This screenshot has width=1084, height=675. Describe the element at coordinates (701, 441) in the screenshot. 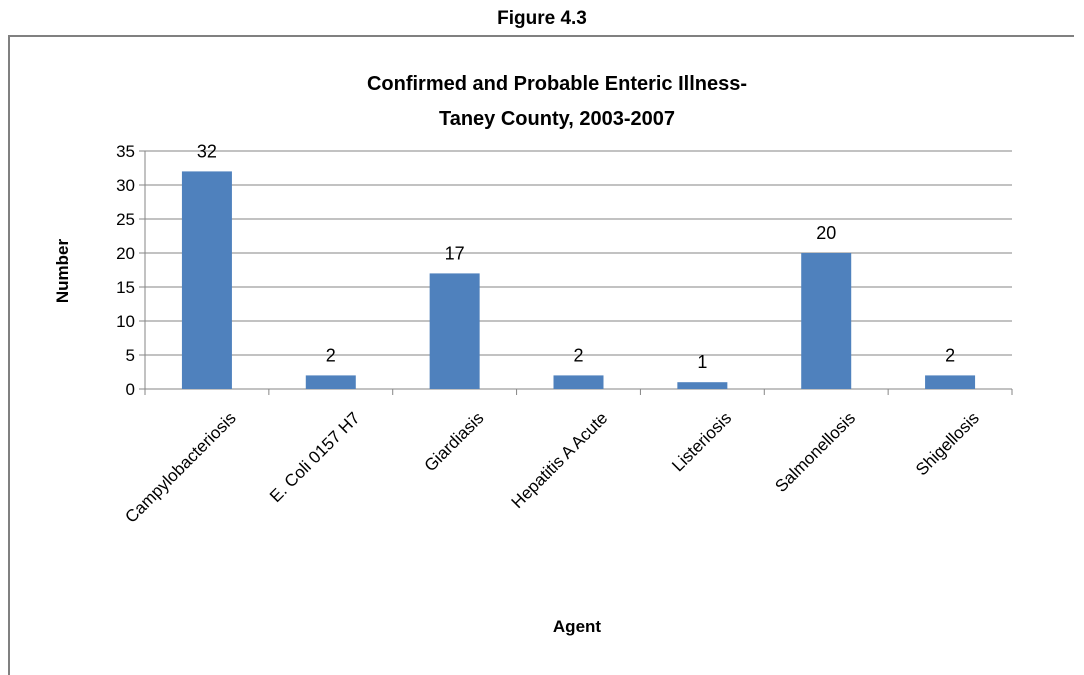

I see `category-label: Listeriosis` at that location.